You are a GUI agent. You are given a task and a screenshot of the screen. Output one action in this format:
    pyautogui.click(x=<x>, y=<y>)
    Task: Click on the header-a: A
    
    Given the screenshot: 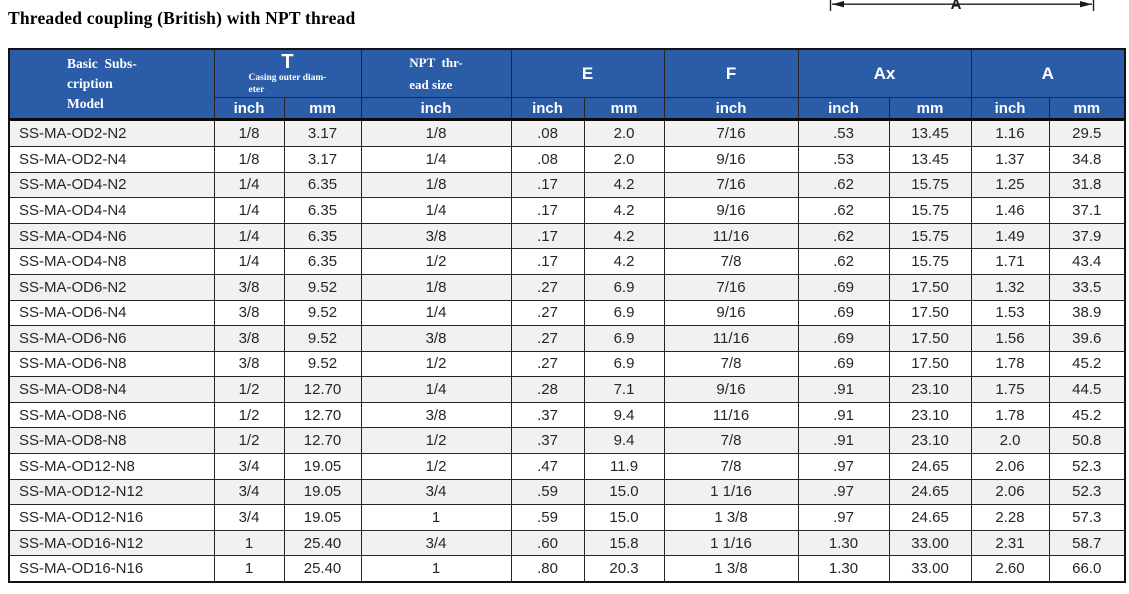 What is the action you would take?
    pyautogui.click(x=1048, y=73)
    